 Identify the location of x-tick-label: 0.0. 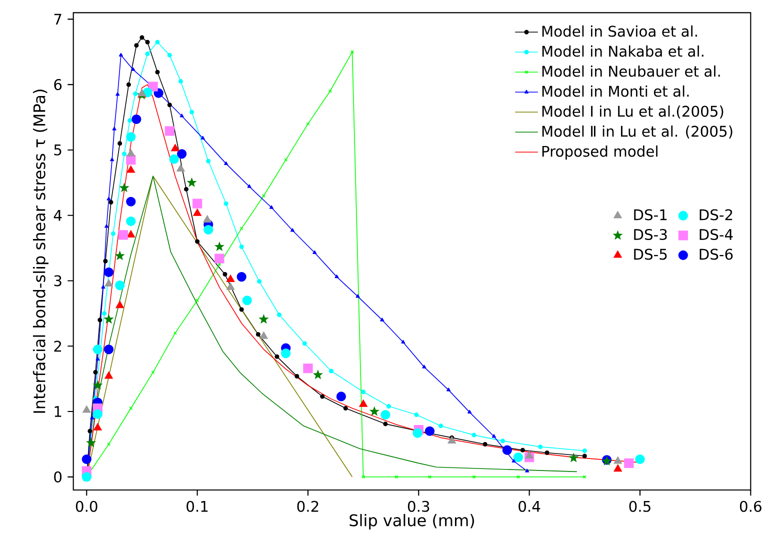
(87, 506).